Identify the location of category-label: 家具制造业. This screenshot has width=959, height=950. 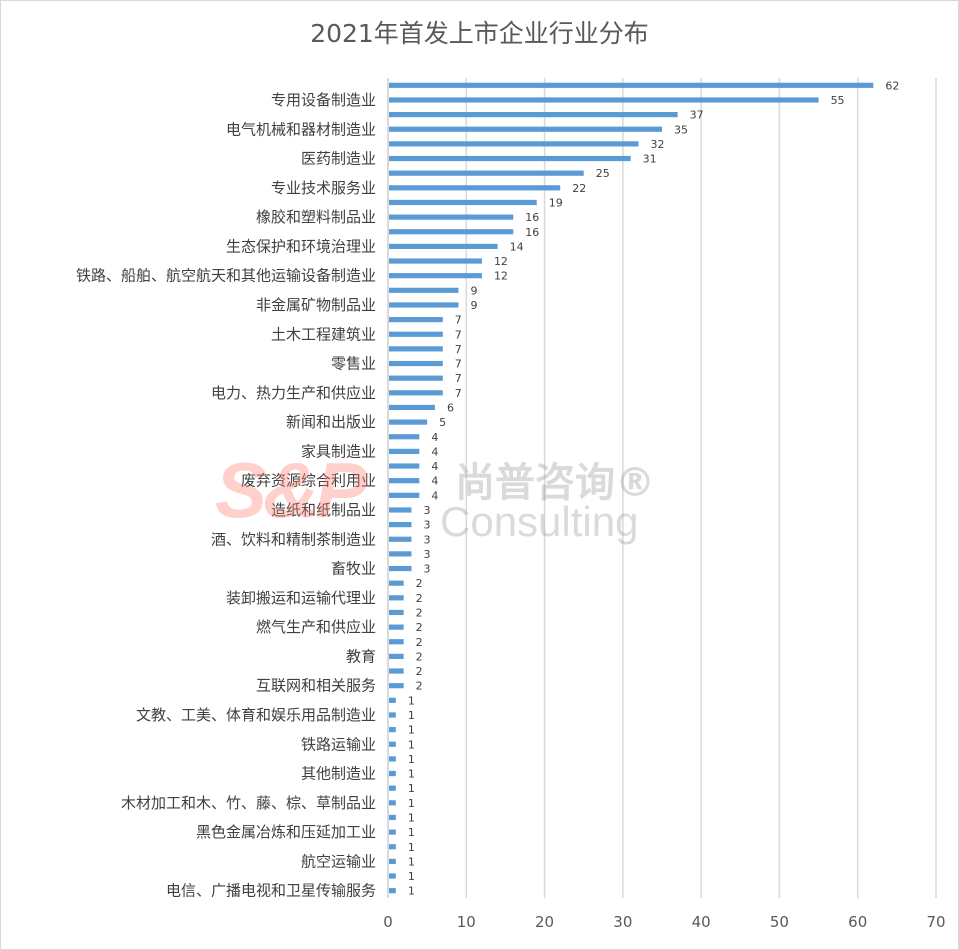
(338, 451).